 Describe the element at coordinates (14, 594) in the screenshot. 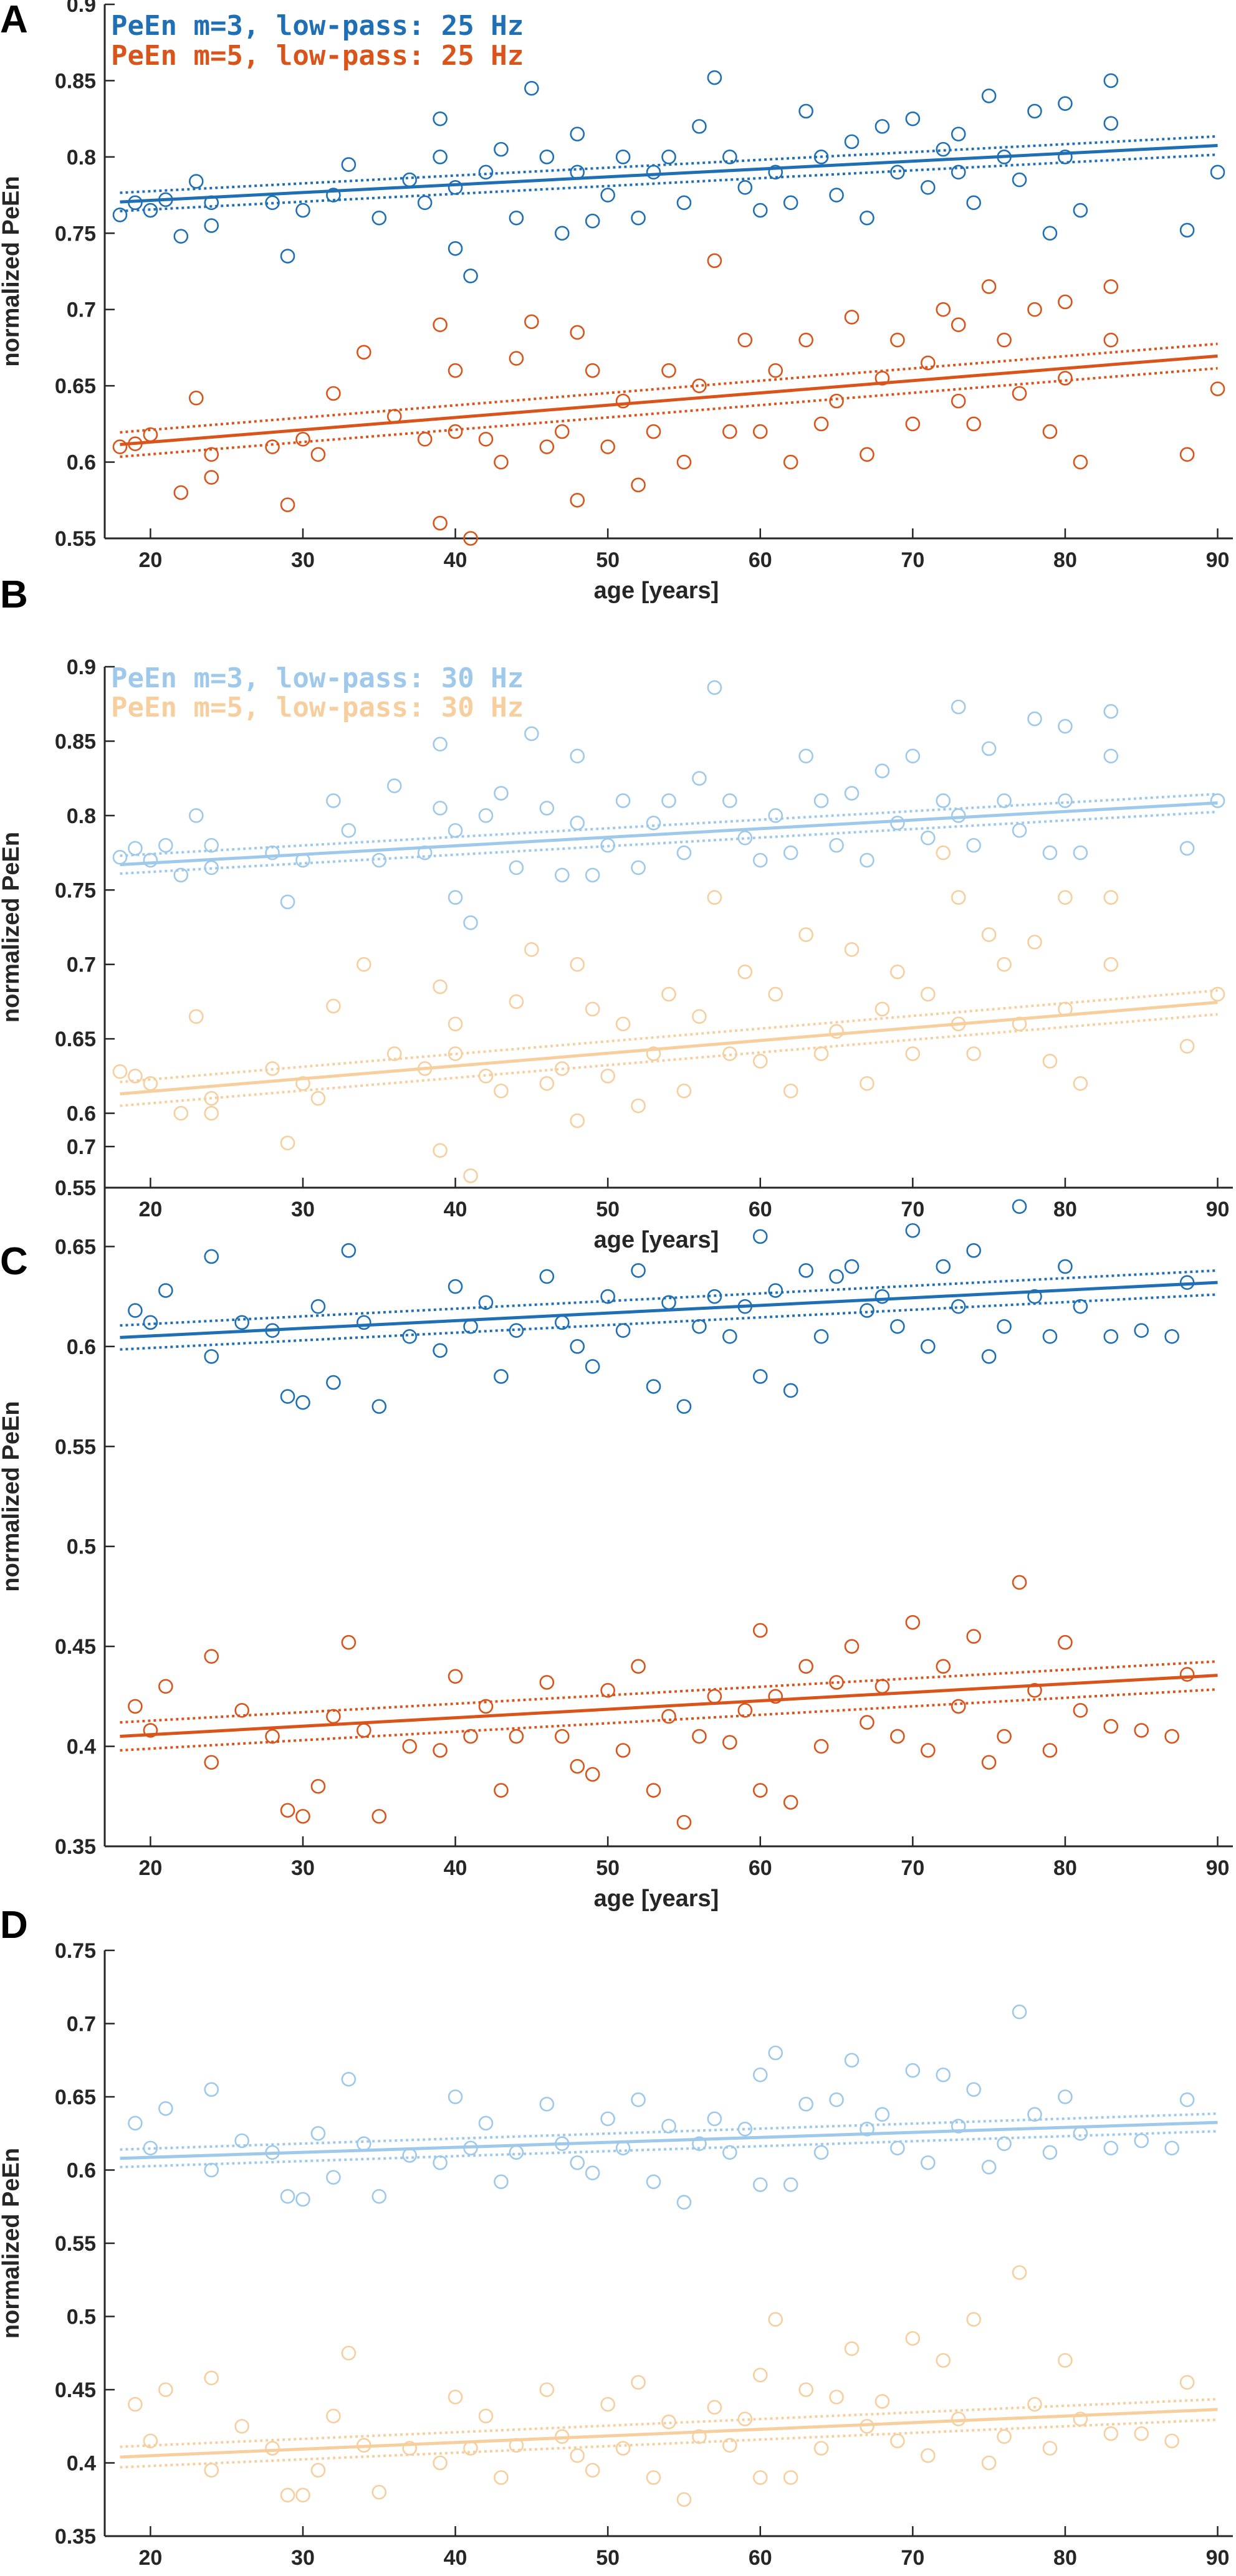

I see `panel-letter: B` at that location.